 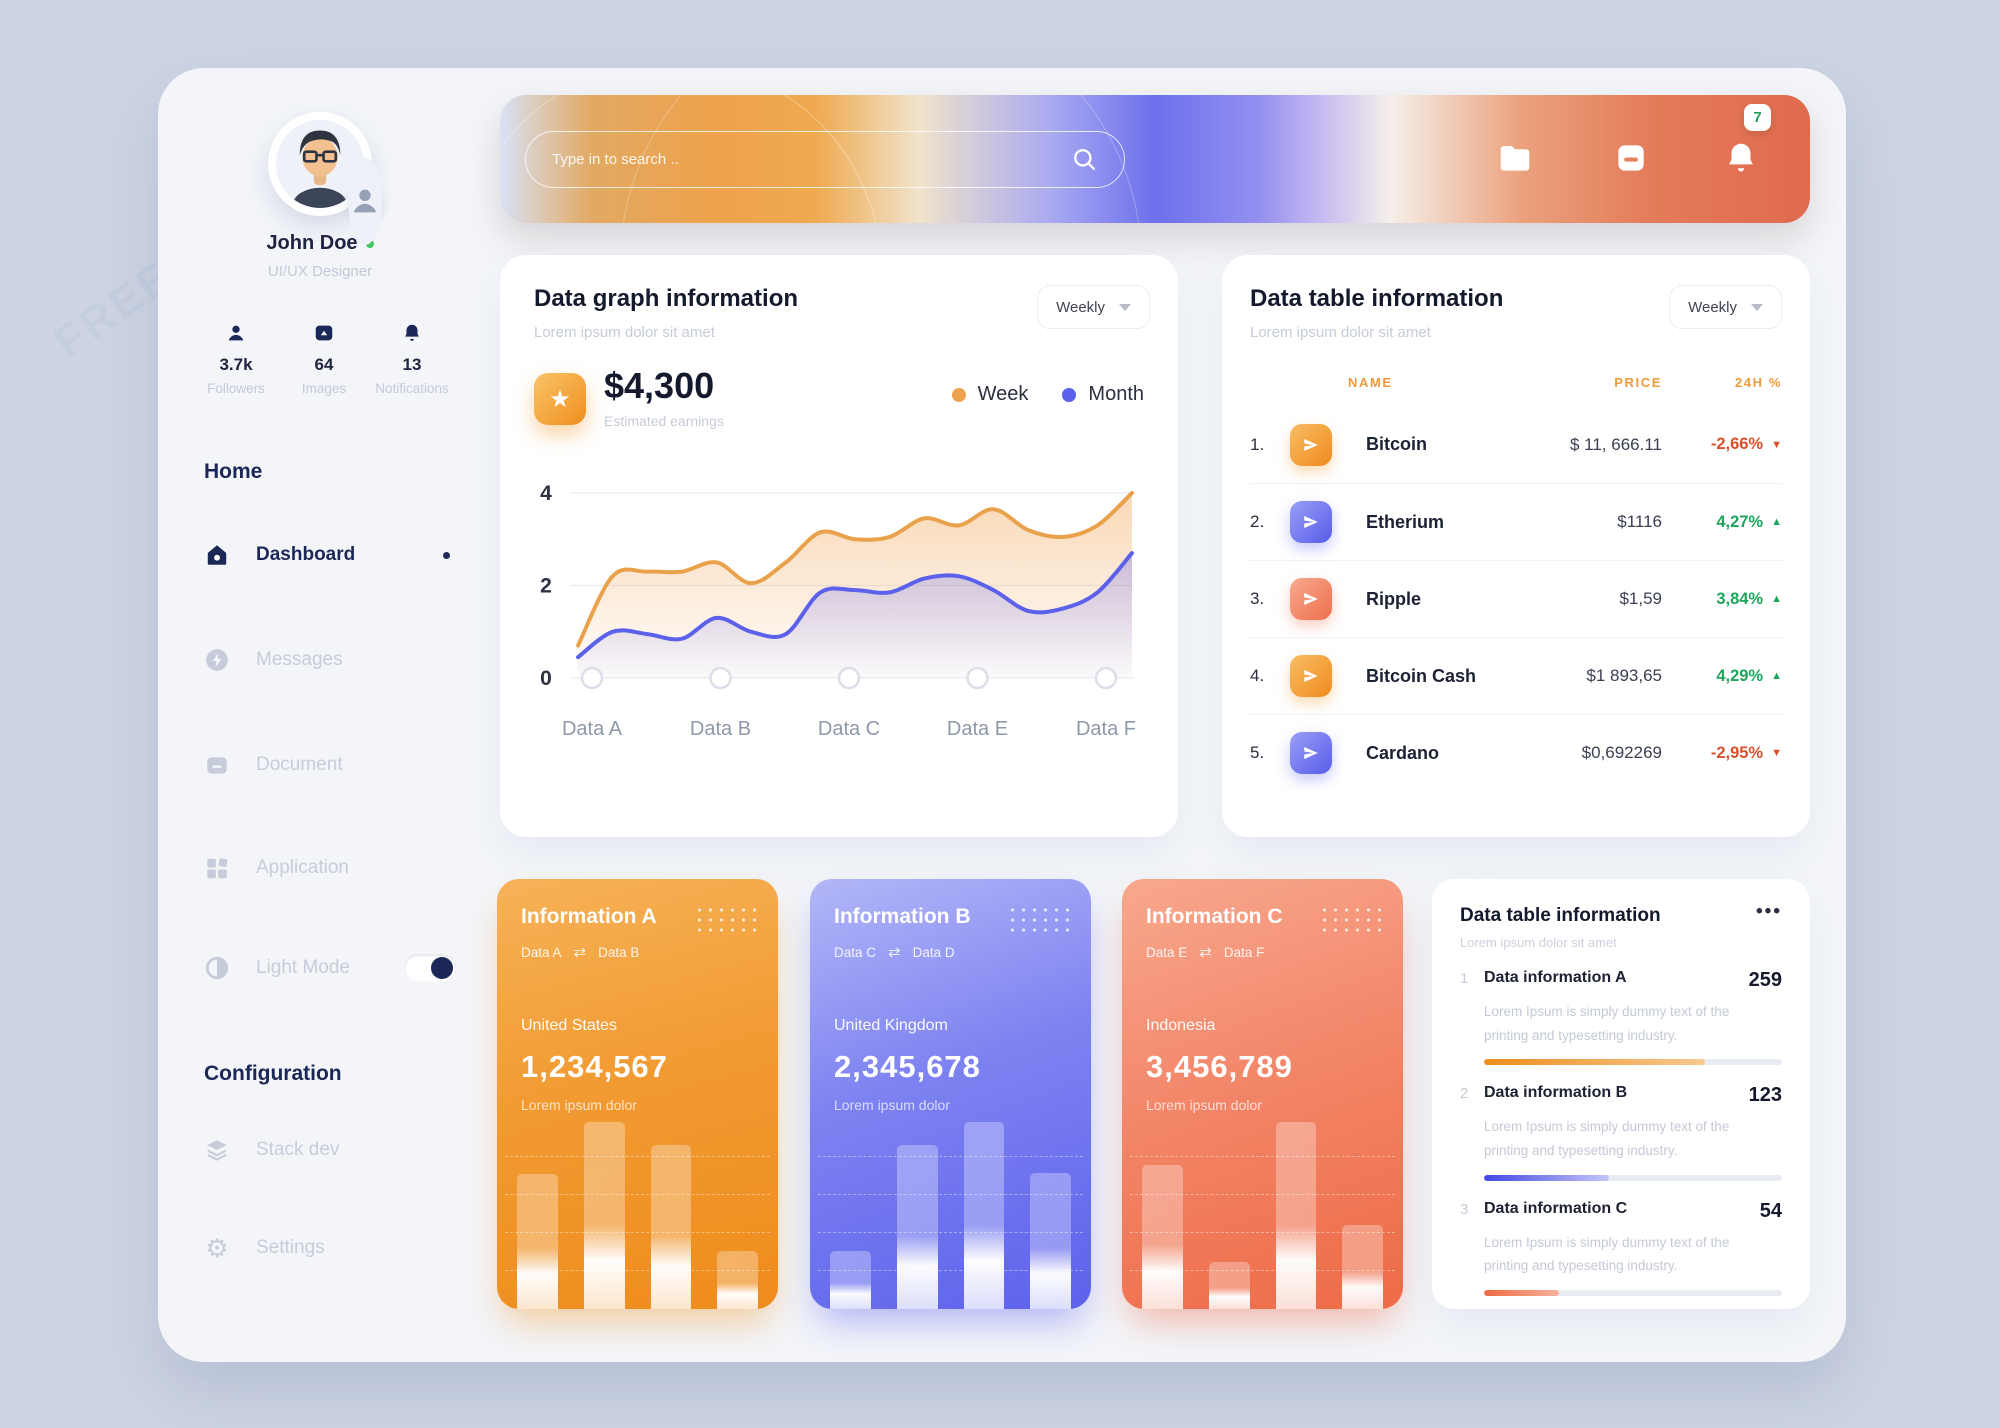 What do you see at coordinates (592, 729) in the screenshot?
I see `svg-text: Data A` at bounding box center [592, 729].